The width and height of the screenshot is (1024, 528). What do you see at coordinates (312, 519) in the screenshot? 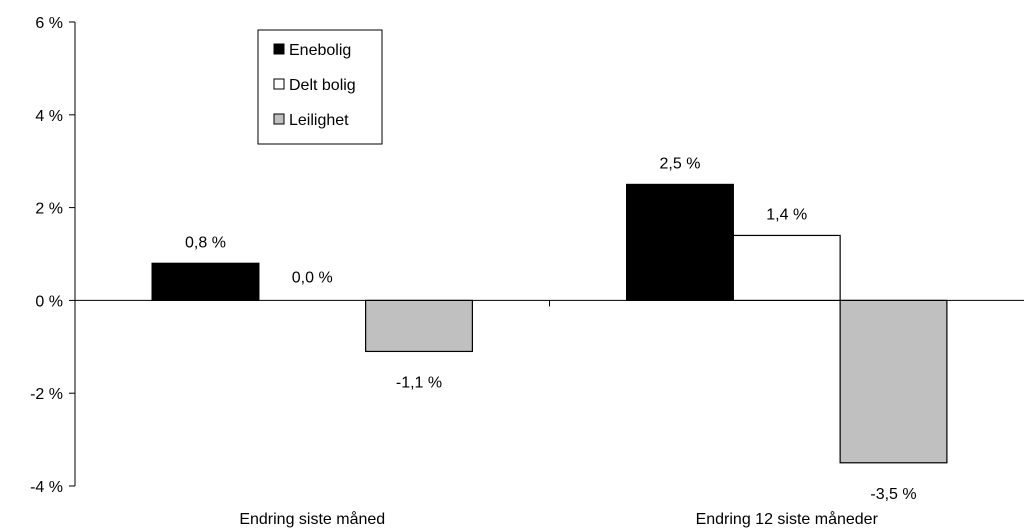
I see `category-label: Endring siste måned` at bounding box center [312, 519].